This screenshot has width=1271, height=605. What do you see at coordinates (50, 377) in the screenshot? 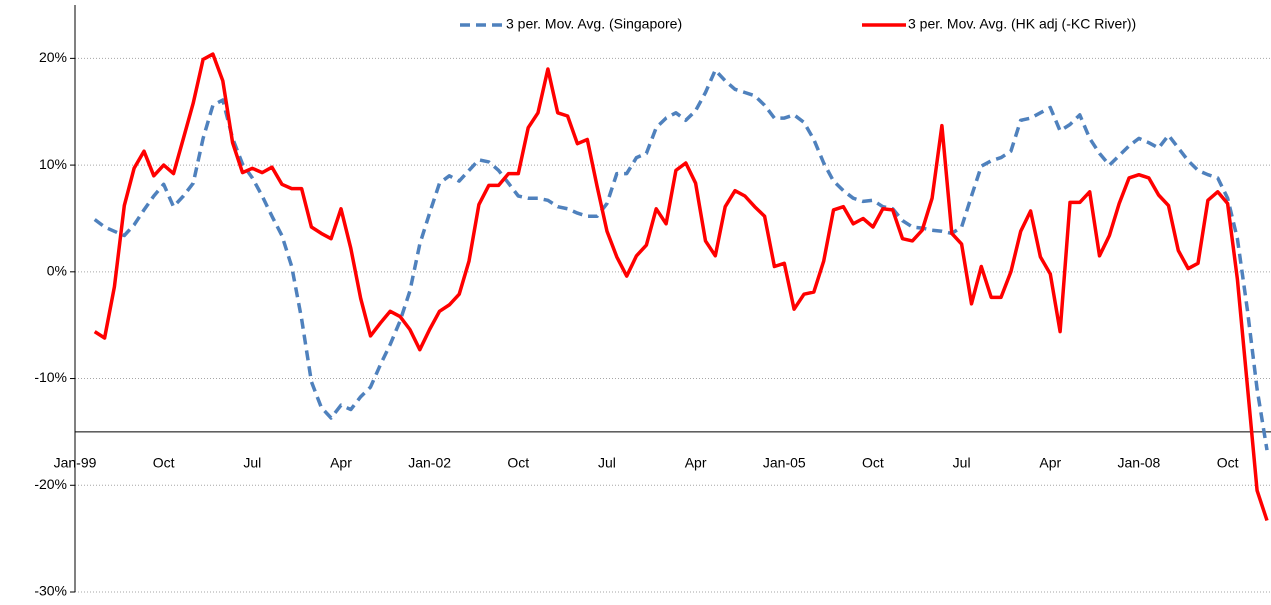
I see `y-tick-label: -10%` at bounding box center [50, 377].